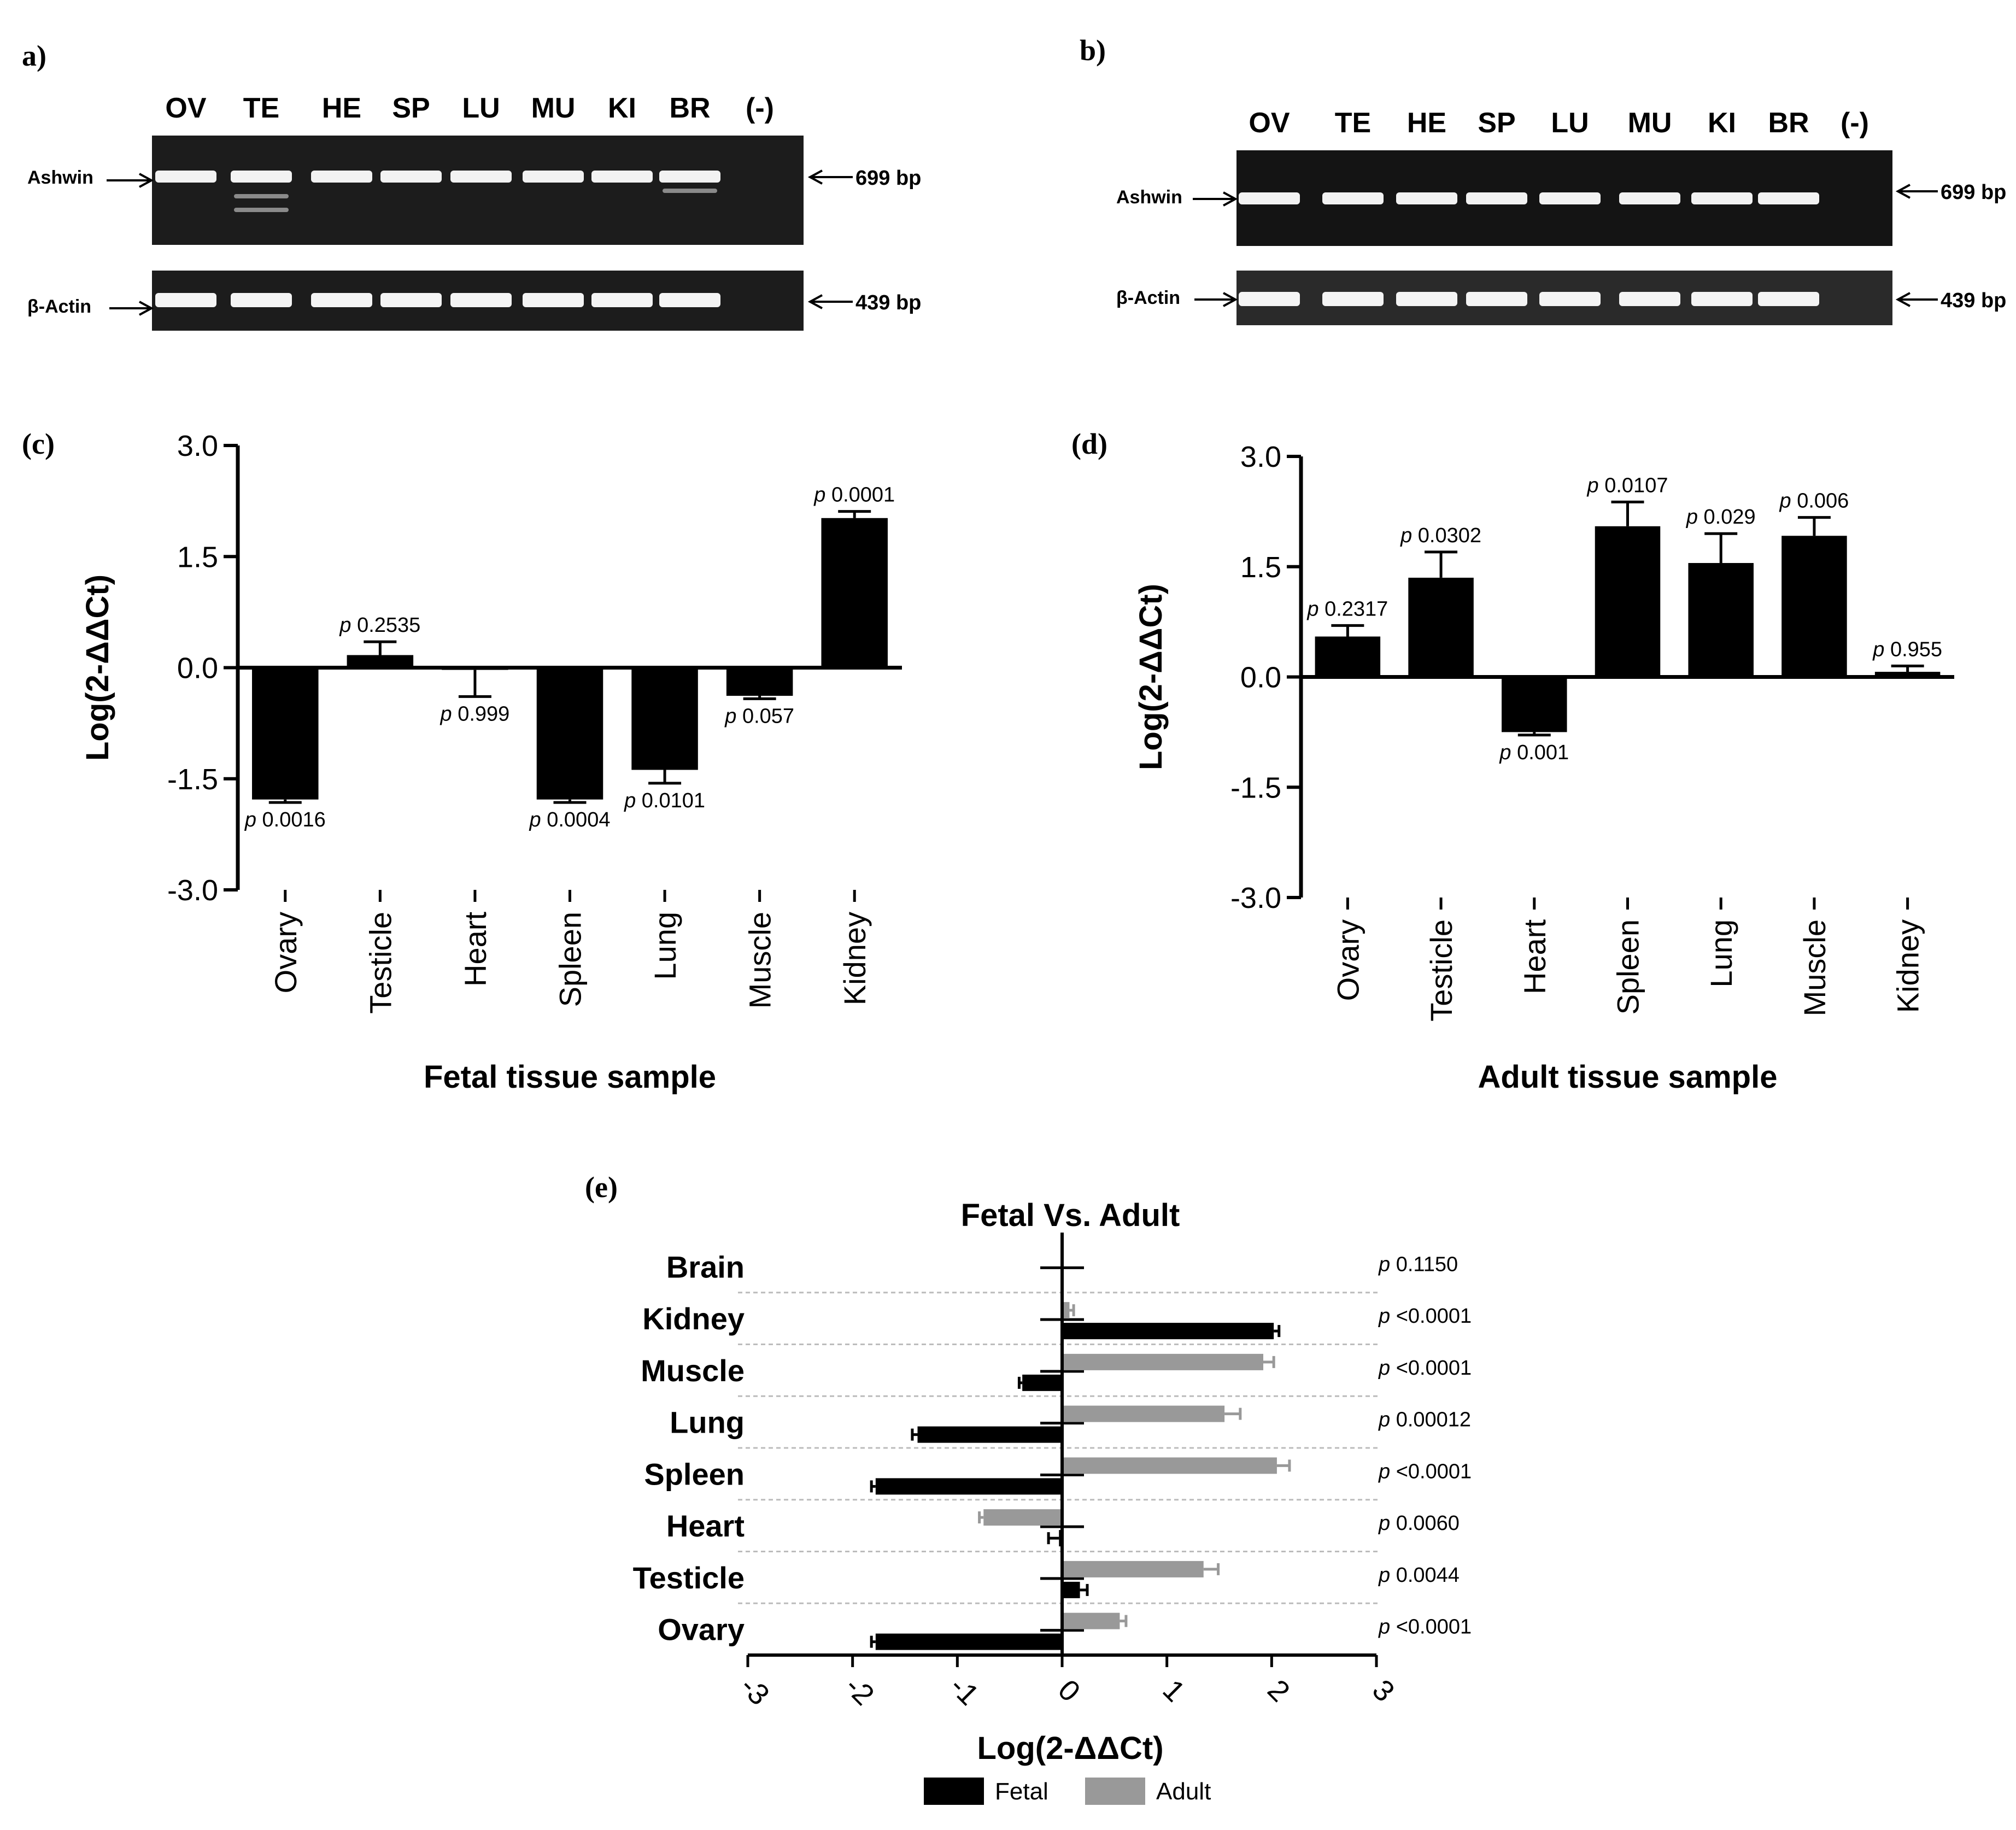 The width and height of the screenshot is (2016, 1830). Describe the element at coordinates (1570, 299) in the screenshot. I see `band-actin-lu` at that location.